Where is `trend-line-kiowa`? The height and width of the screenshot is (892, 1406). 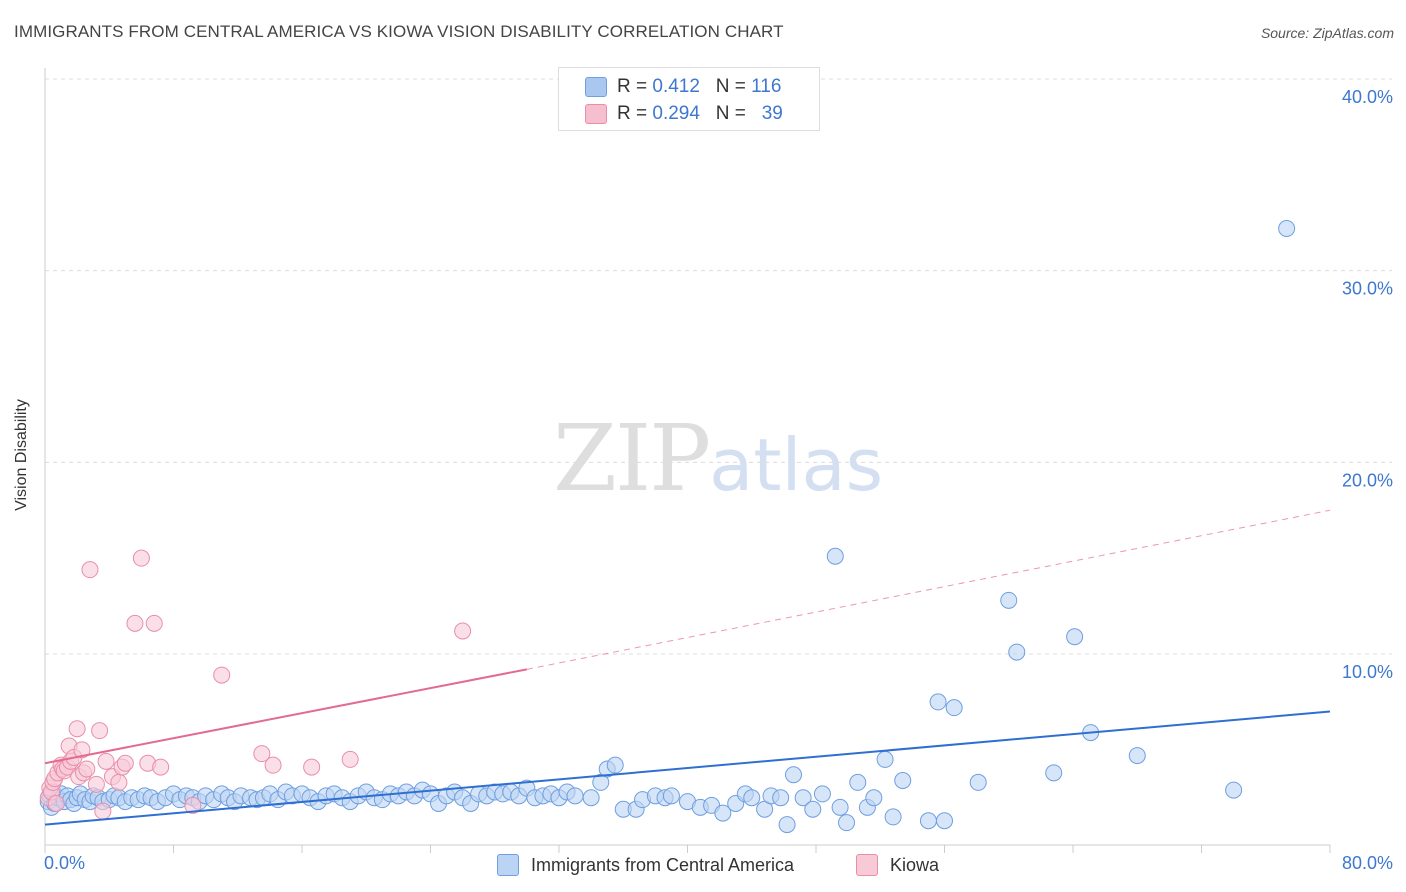
trend-line-kiowa is located at coordinates (286, 716).